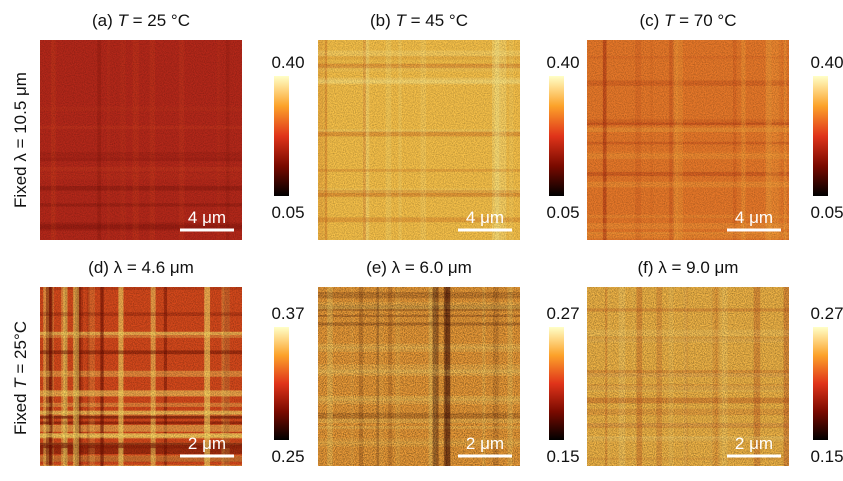 This screenshot has height=481, width=843. What do you see at coordinates (20, 349) in the screenshot?
I see `text-part: = 25°C` at bounding box center [20, 349].